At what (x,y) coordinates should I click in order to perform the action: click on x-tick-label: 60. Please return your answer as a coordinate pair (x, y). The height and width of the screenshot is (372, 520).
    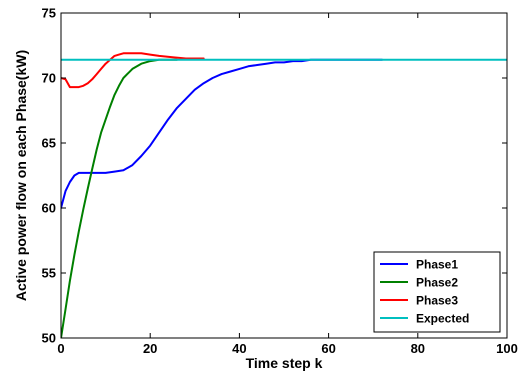
    Looking at the image, I should click on (328, 348).